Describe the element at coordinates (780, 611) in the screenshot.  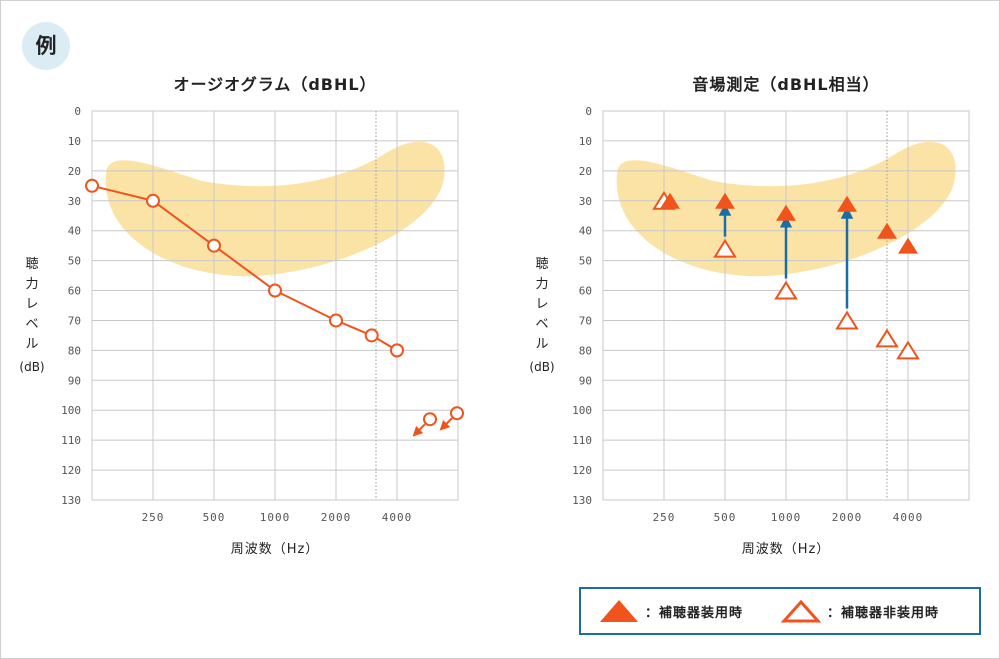
I see `chart-legend: ：補聴器装用時 ：補聴器非装用時` at that location.